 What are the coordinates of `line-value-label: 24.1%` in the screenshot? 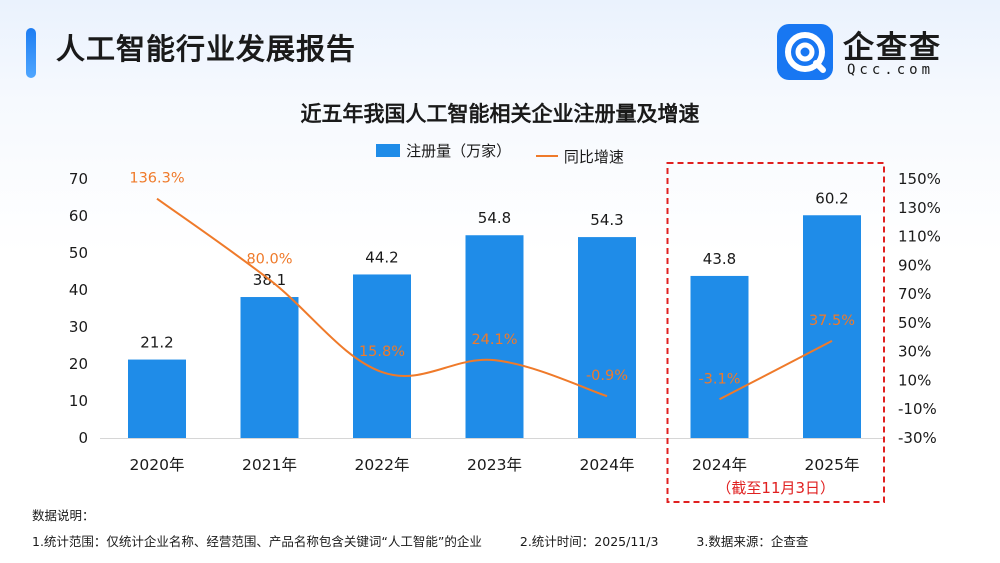 It's located at (494, 340).